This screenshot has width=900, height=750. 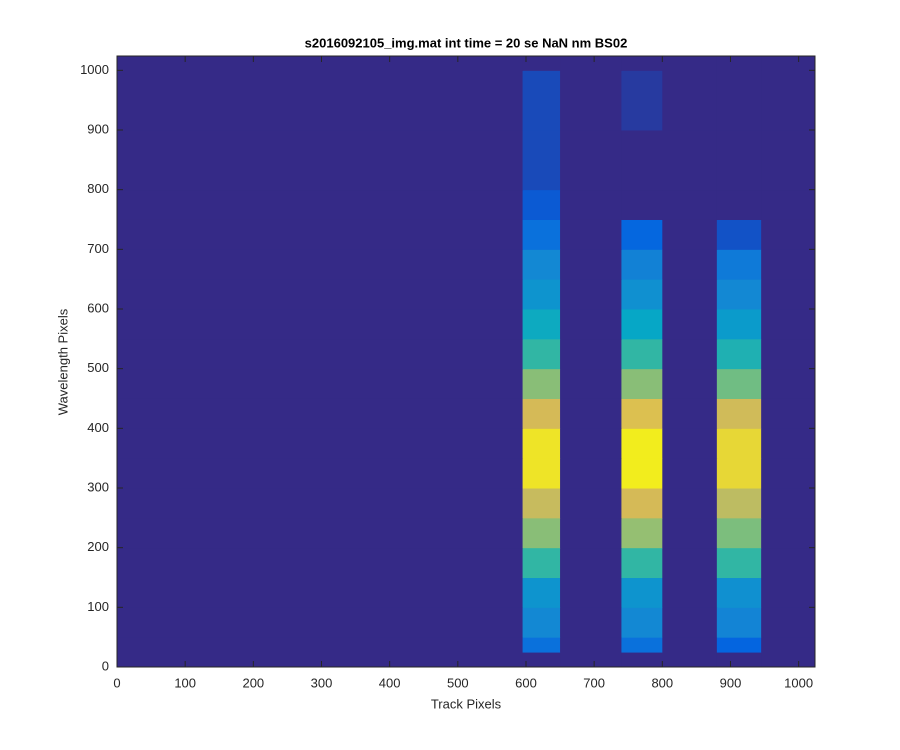 I want to click on y-tick-label: 0, so click(x=105, y=665).